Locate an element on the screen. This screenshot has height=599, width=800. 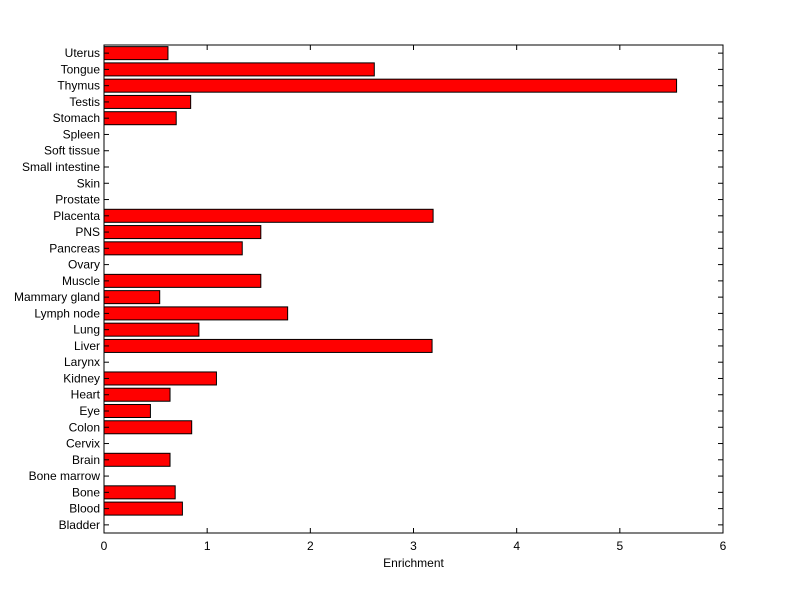
category-label-thymus: Thymus is located at coordinates (78, 86).